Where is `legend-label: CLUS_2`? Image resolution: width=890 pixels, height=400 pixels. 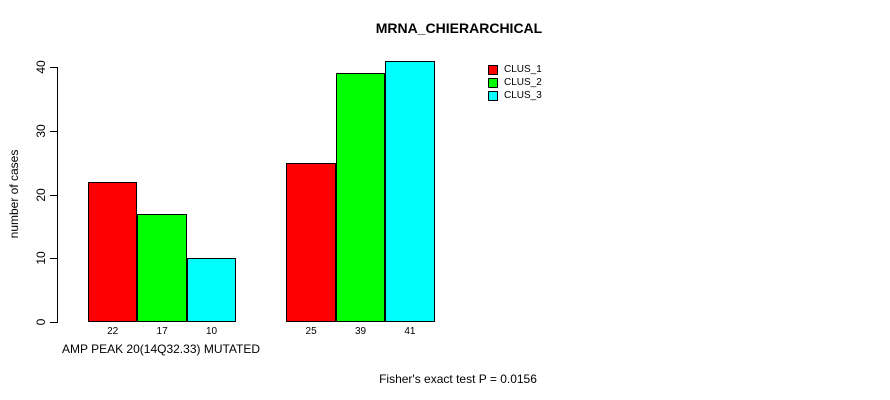
legend-label: CLUS_2 is located at coordinates (523, 82).